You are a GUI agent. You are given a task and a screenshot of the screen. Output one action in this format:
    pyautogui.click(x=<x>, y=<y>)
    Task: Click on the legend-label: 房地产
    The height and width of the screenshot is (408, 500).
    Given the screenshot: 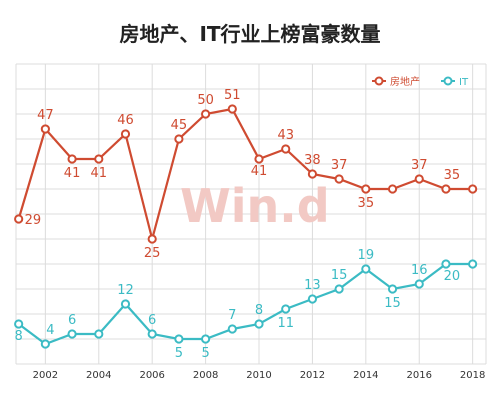 What is the action you would take?
    pyautogui.click(x=405, y=81)
    